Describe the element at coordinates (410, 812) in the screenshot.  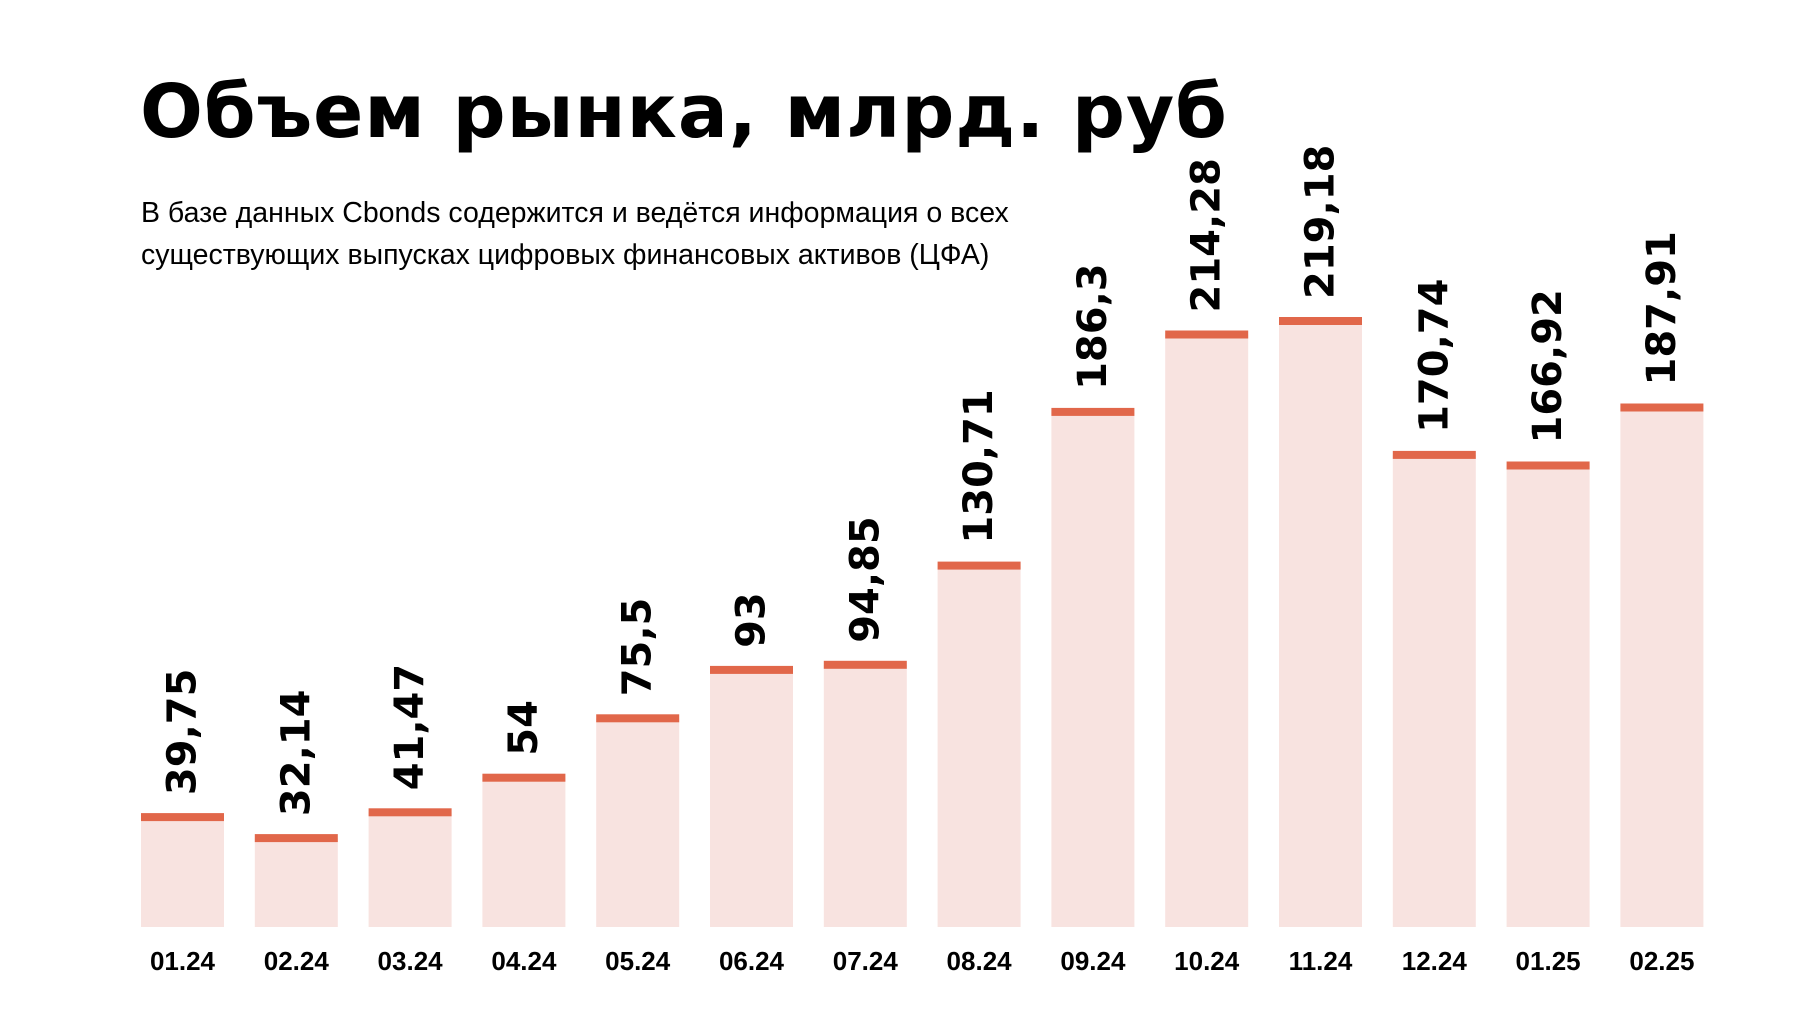
I see `bar-cap-03.24` at that location.